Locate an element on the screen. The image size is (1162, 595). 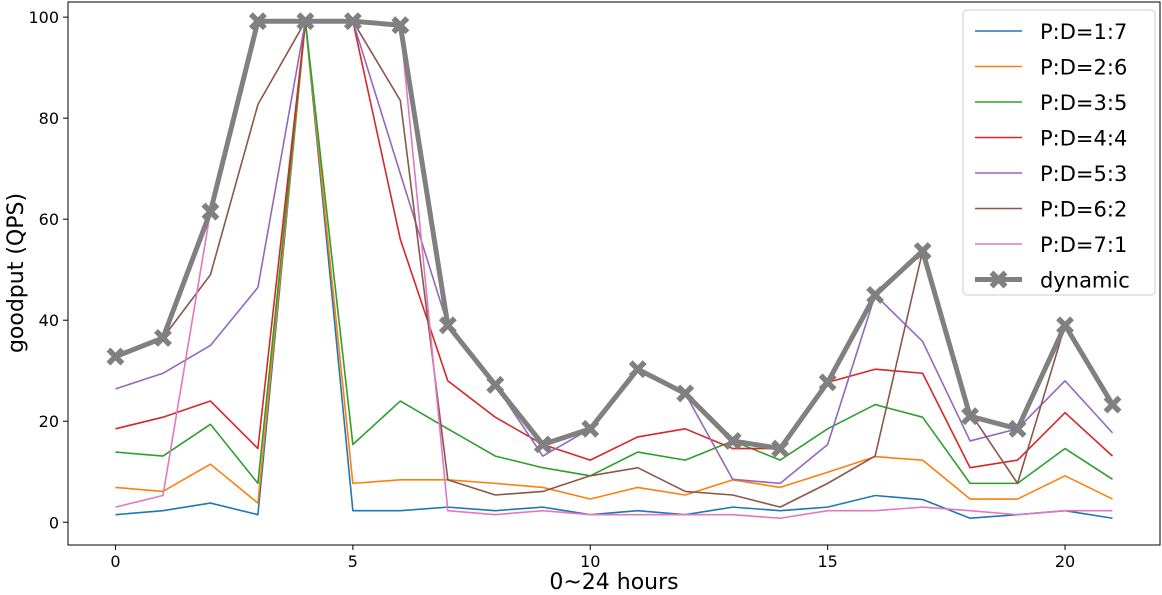
y-axis: 0 20 40 60 80 100 is located at coordinates (48, 270).